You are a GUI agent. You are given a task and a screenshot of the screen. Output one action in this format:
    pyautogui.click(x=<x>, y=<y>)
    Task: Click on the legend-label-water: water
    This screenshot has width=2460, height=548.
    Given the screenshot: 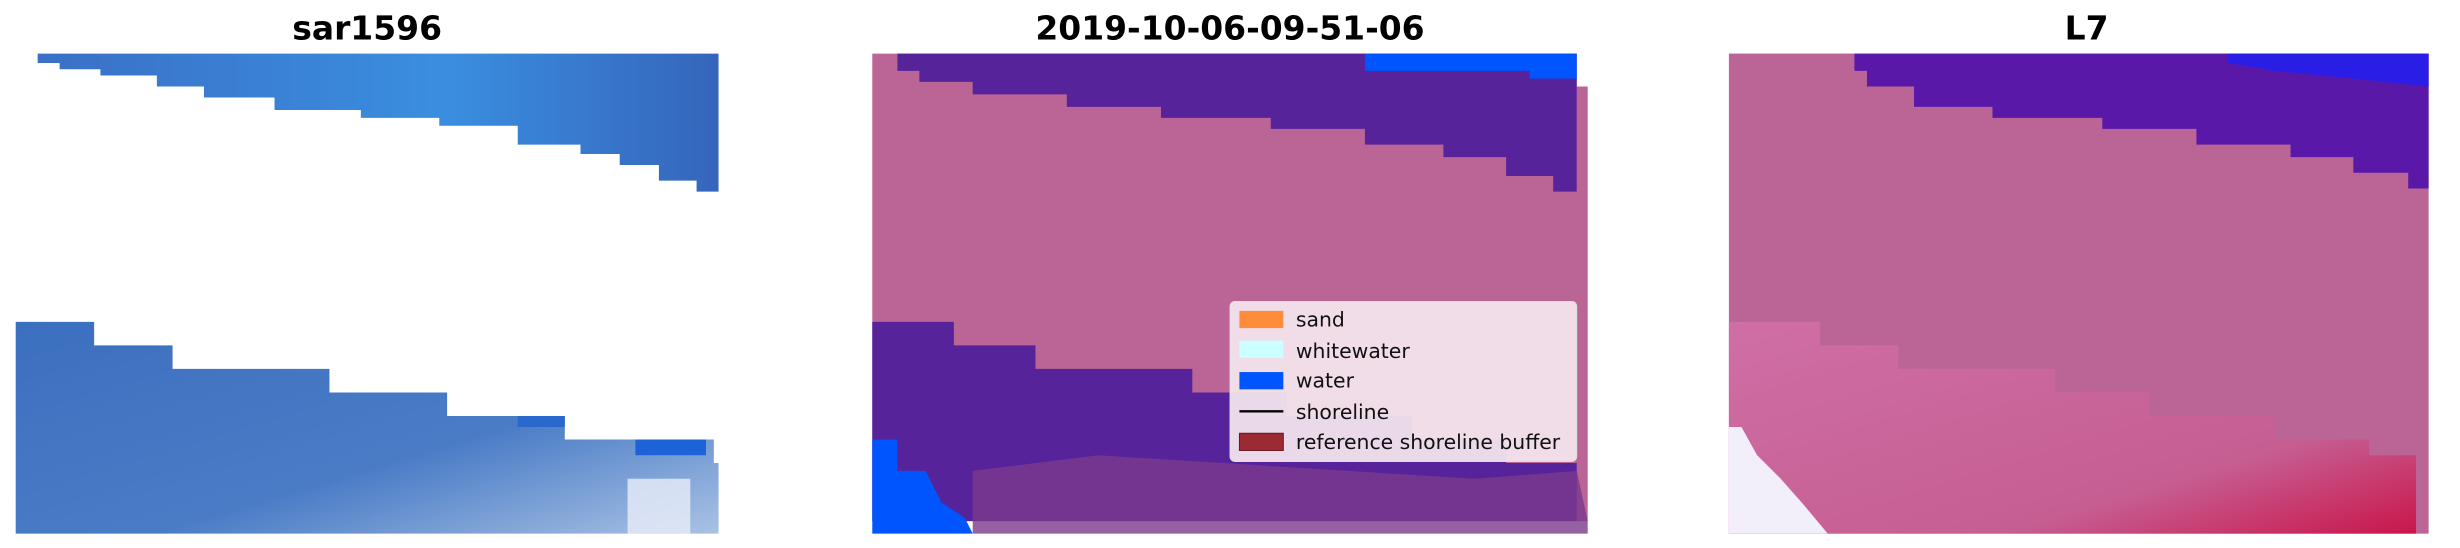 What is the action you would take?
    pyautogui.click(x=1325, y=381)
    